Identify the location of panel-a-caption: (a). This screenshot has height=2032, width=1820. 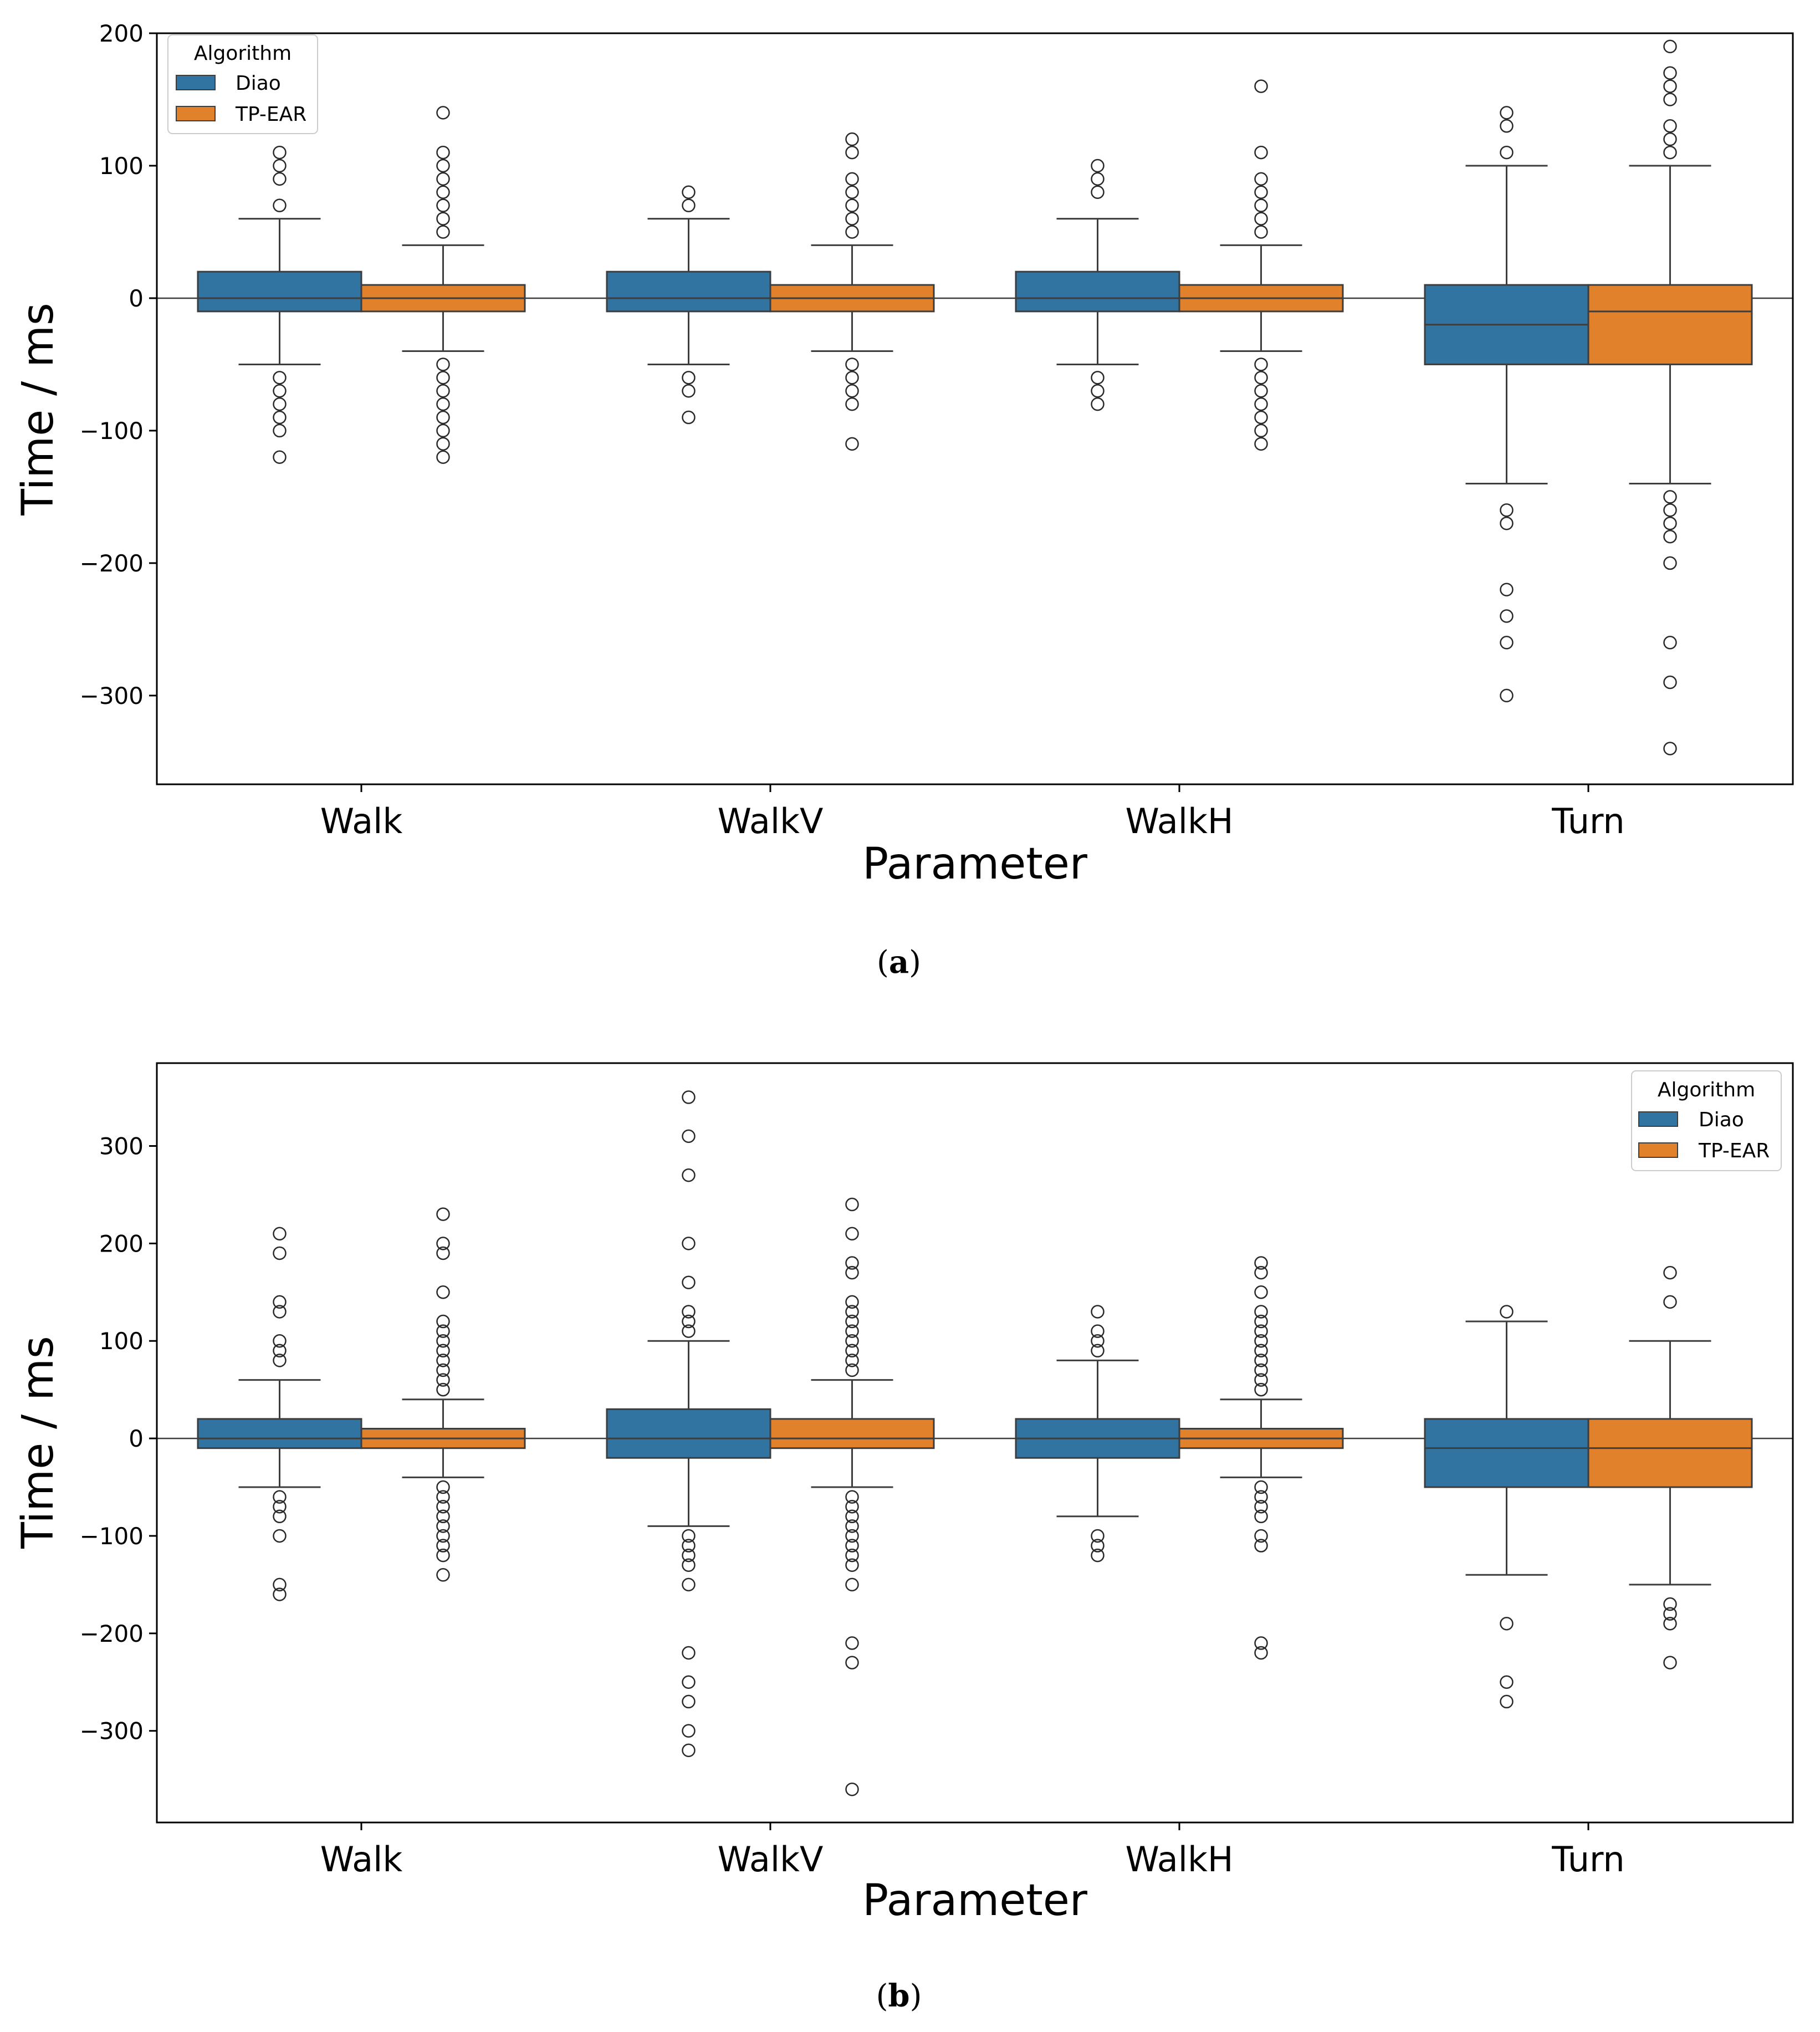
(899, 962).